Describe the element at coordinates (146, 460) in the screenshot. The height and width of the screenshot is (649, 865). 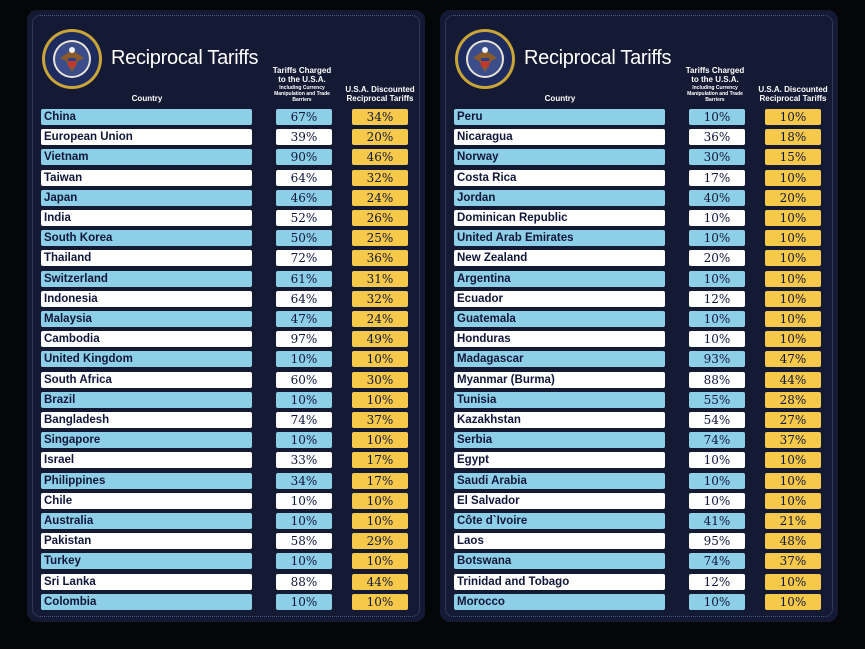
I see `country-cell: Israel` at that location.